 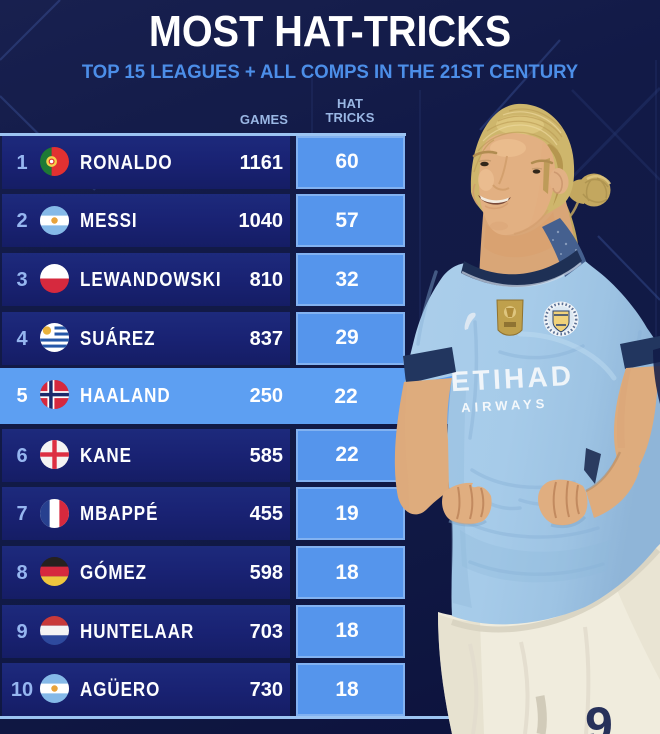 What do you see at coordinates (505, 406) in the screenshot?
I see `svg-text: AIRWAYS` at bounding box center [505, 406].